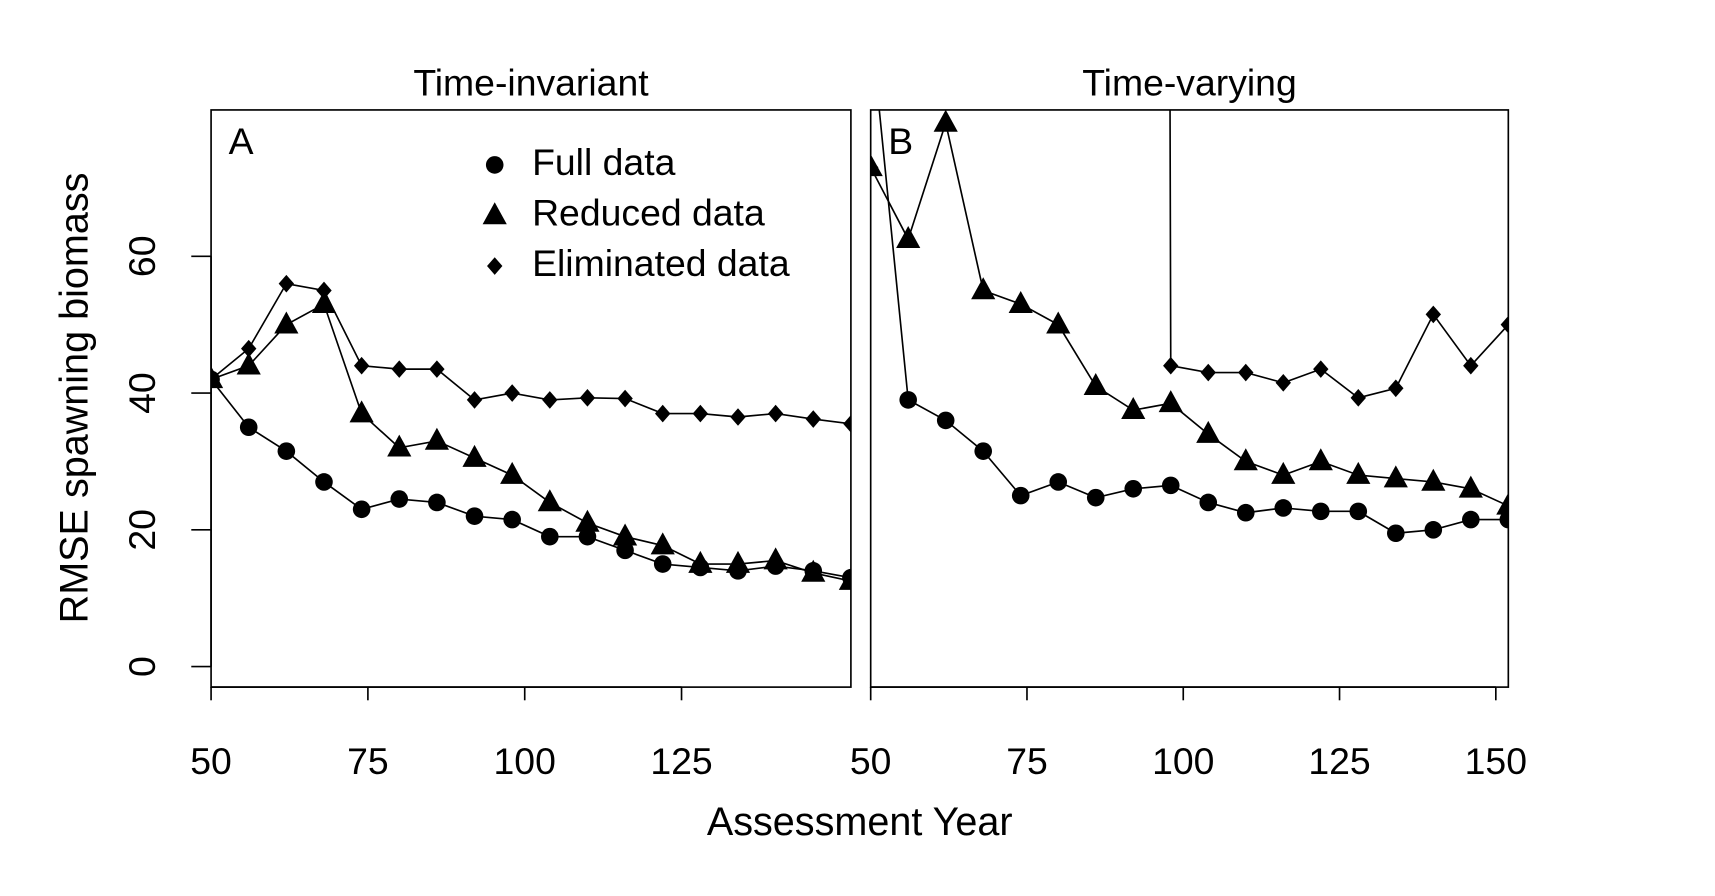  Describe the element at coordinates (661, 263) in the screenshot. I see `legend-label: Eliminated data` at that location.